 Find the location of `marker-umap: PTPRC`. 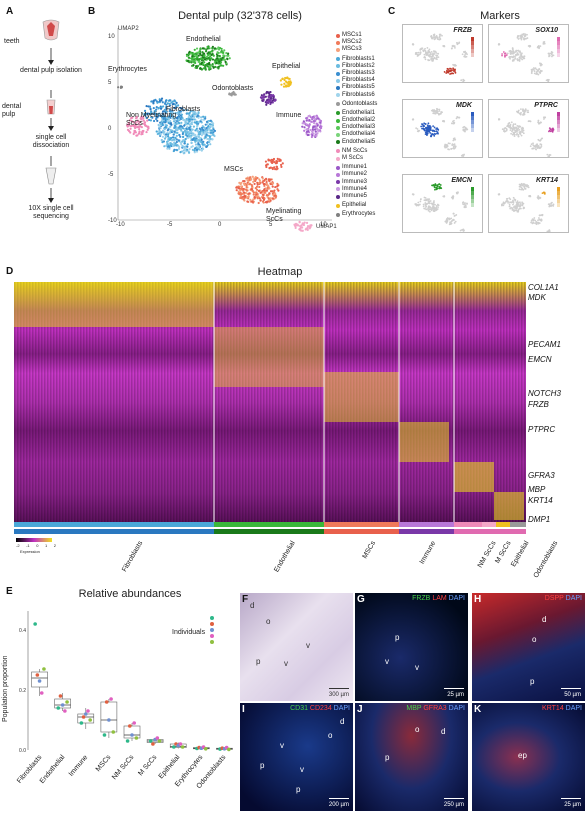

marker-umap: PTPRC is located at coordinates (528, 128).